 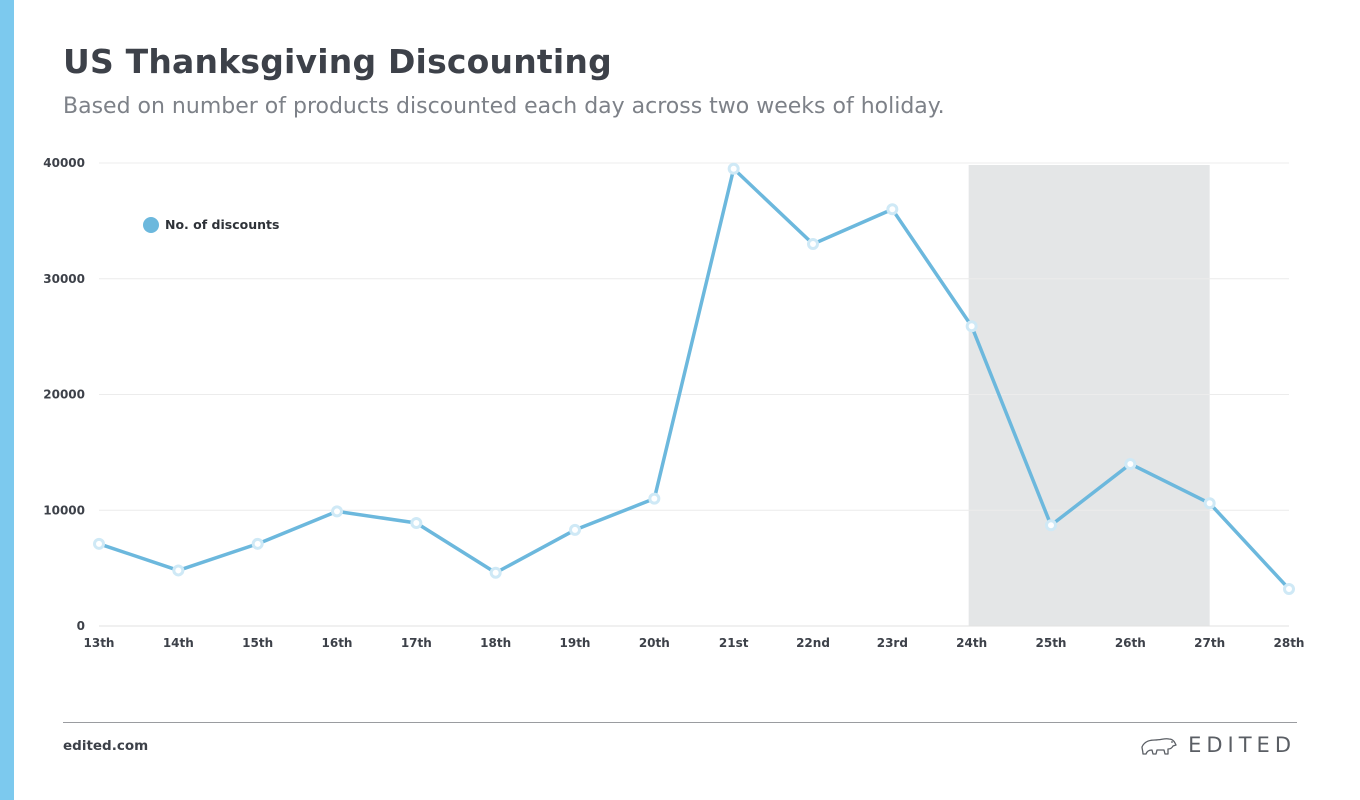 What do you see at coordinates (495, 643) in the screenshot?
I see `x-tick-label-18th: 18th` at bounding box center [495, 643].